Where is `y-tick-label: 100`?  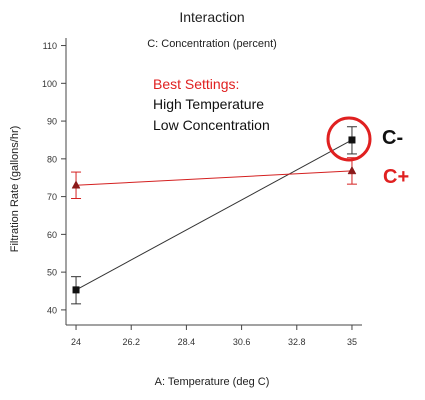
y-tick-label: 100 is located at coordinates (49, 84).